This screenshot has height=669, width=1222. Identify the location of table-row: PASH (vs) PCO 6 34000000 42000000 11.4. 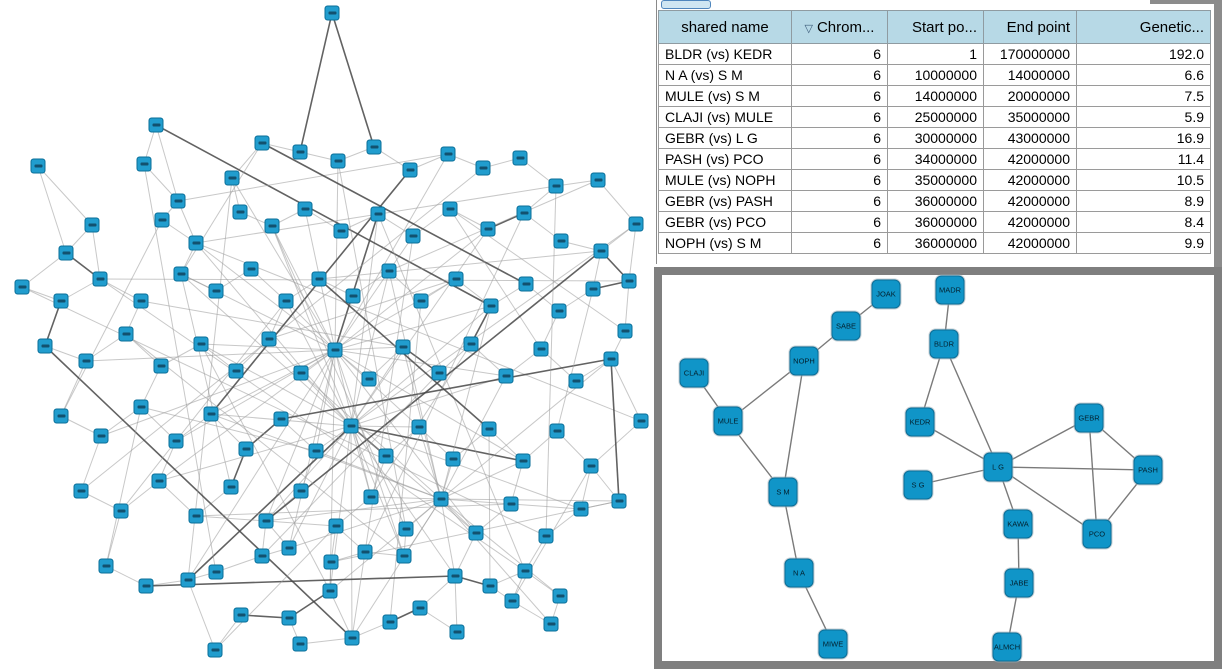
(934, 159).